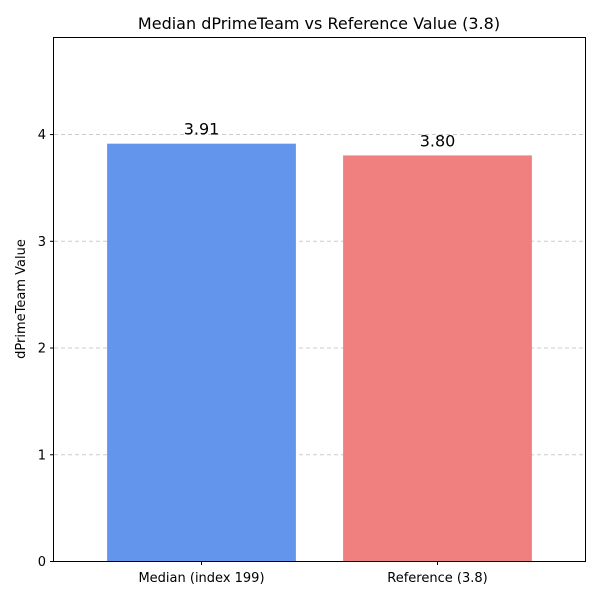  Describe the element at coordinates (313, 573) in the screenshot. I see `x-axis-ticks: Median (index 199) Reference (3.8)` at that location.